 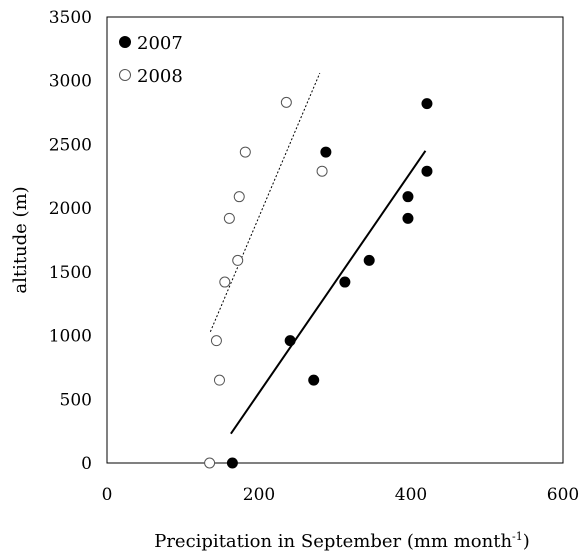 I want to click on x-axis-title: Precipitation in September (mm month-1), so click(x=342, y=541).